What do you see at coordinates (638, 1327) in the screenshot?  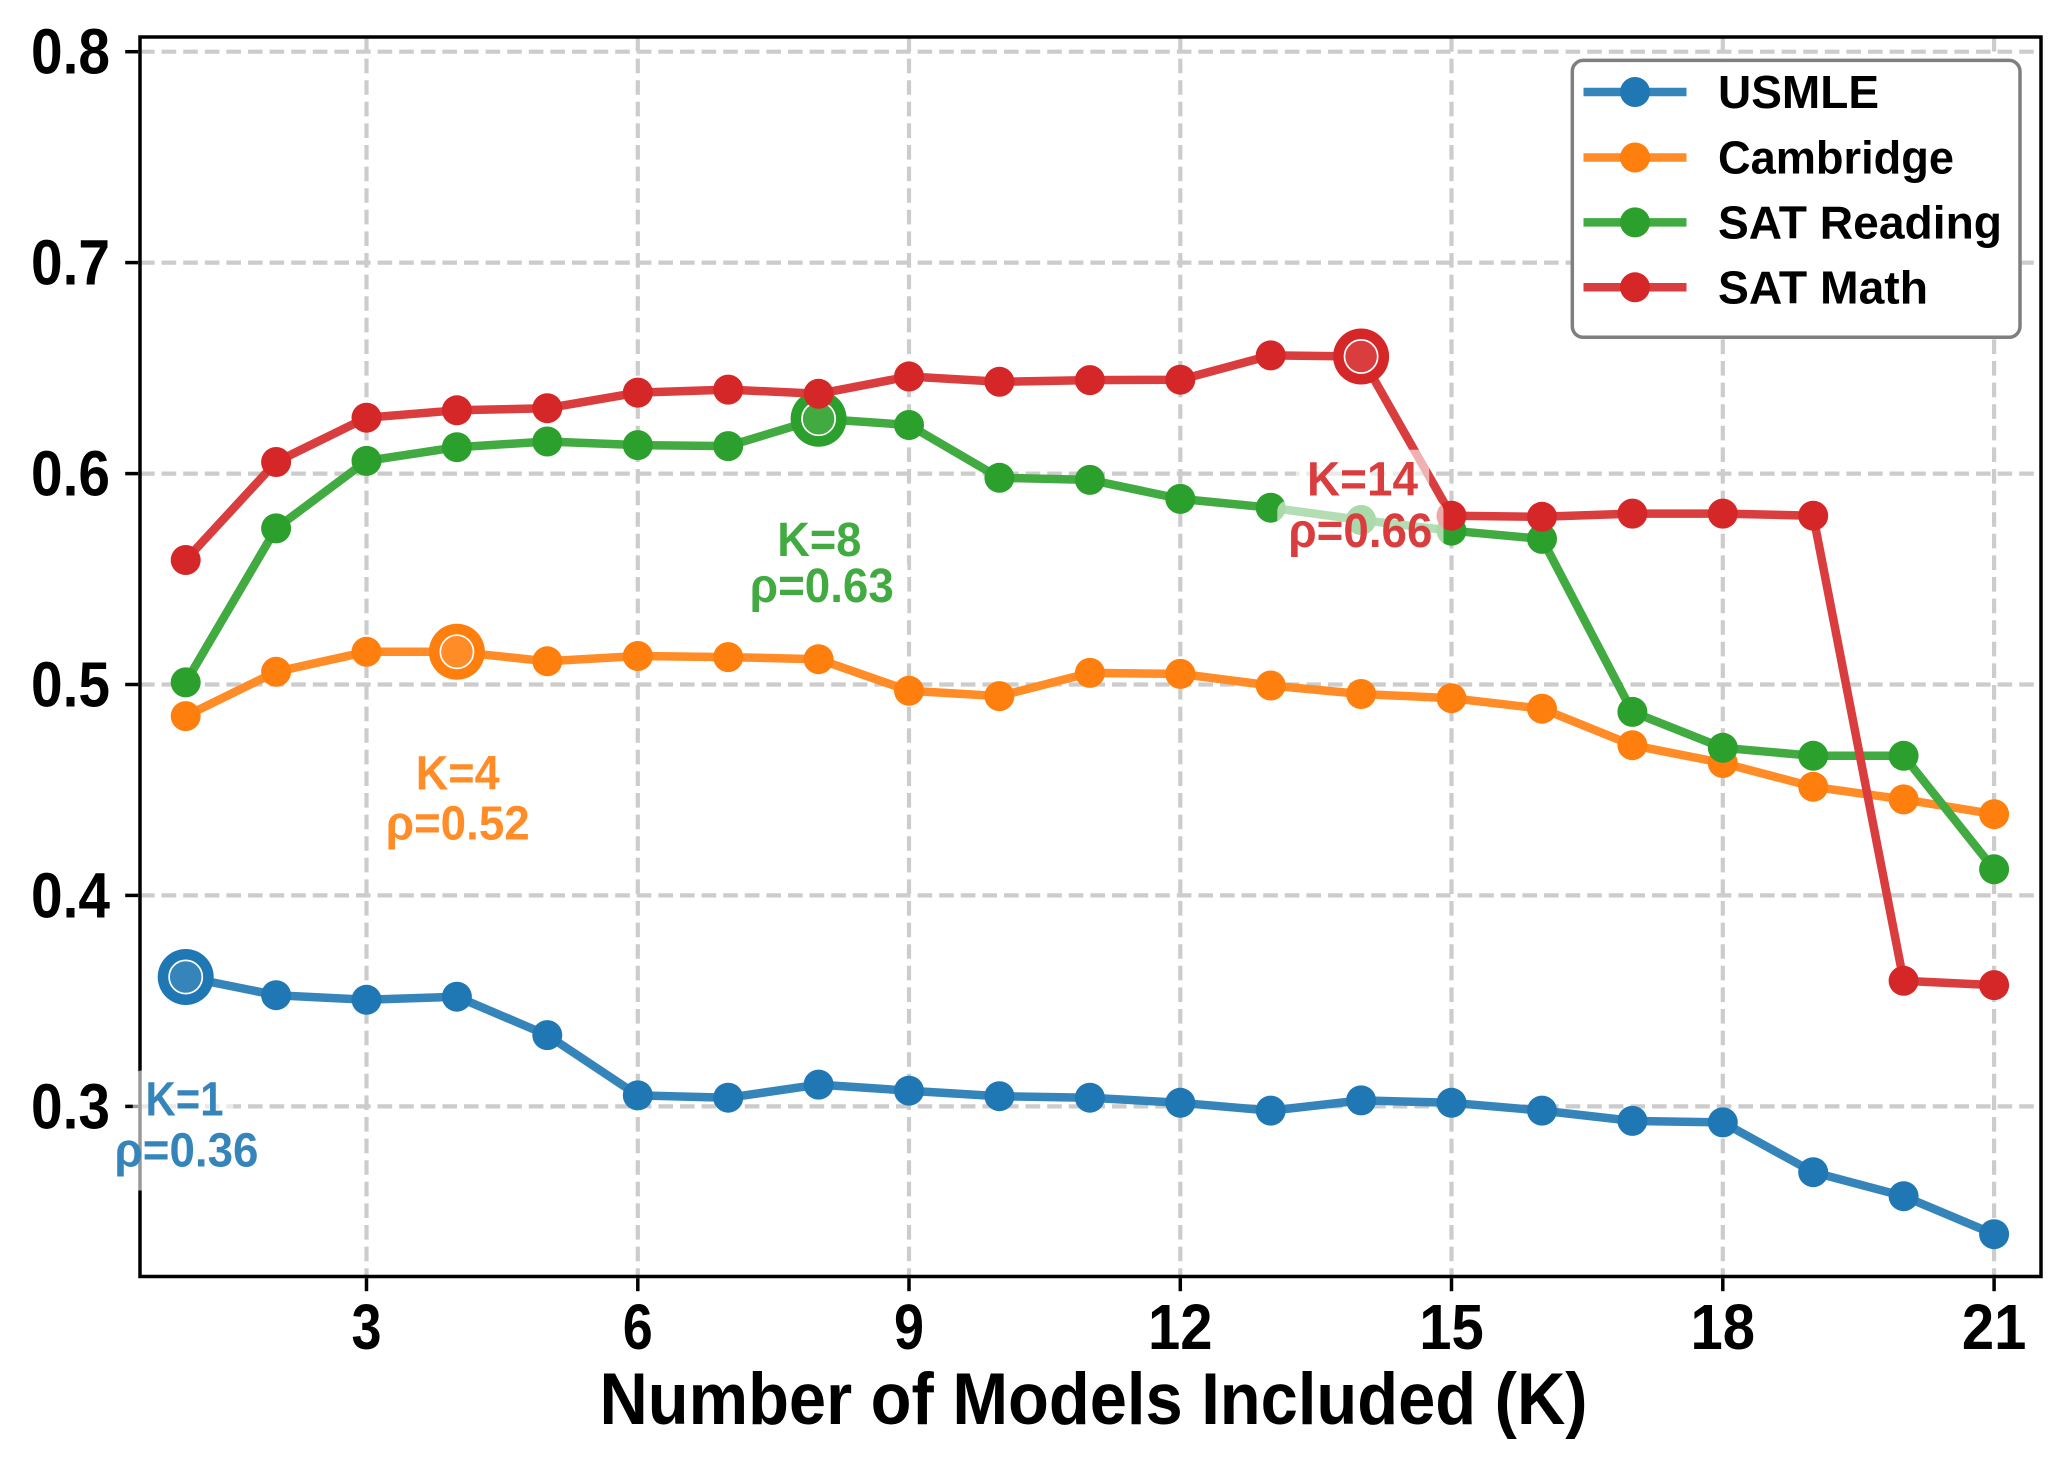 I see `svg-text: 6` at bounding box center [638, 1327].